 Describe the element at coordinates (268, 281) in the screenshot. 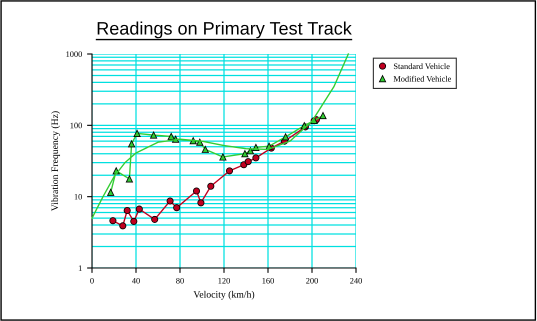

I see `x-tick-label: 160` at that location.